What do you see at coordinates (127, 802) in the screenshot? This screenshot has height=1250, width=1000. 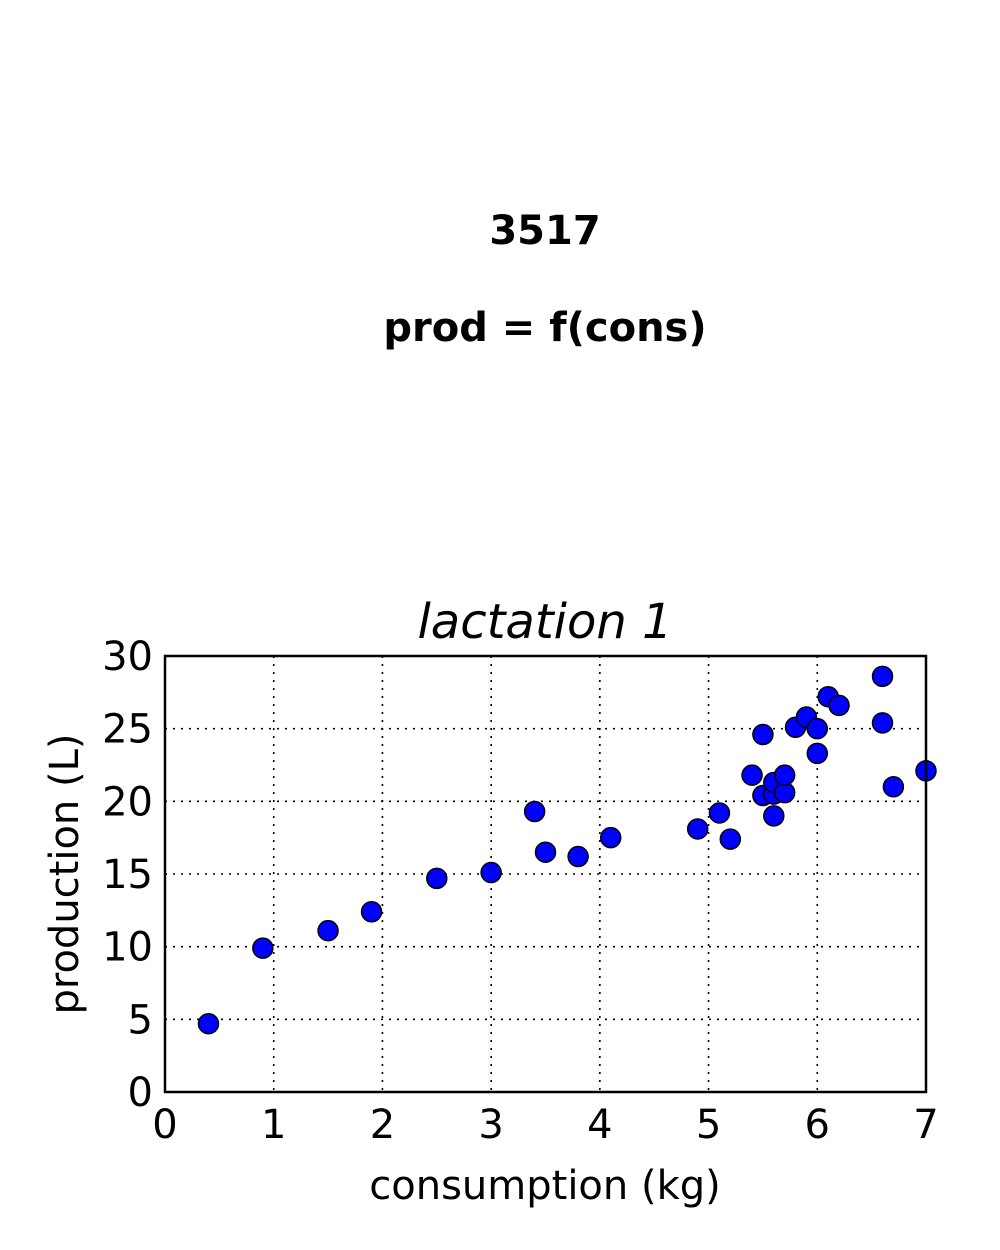 I see `y-tick-label: 20` at bounding box center [127, 802].